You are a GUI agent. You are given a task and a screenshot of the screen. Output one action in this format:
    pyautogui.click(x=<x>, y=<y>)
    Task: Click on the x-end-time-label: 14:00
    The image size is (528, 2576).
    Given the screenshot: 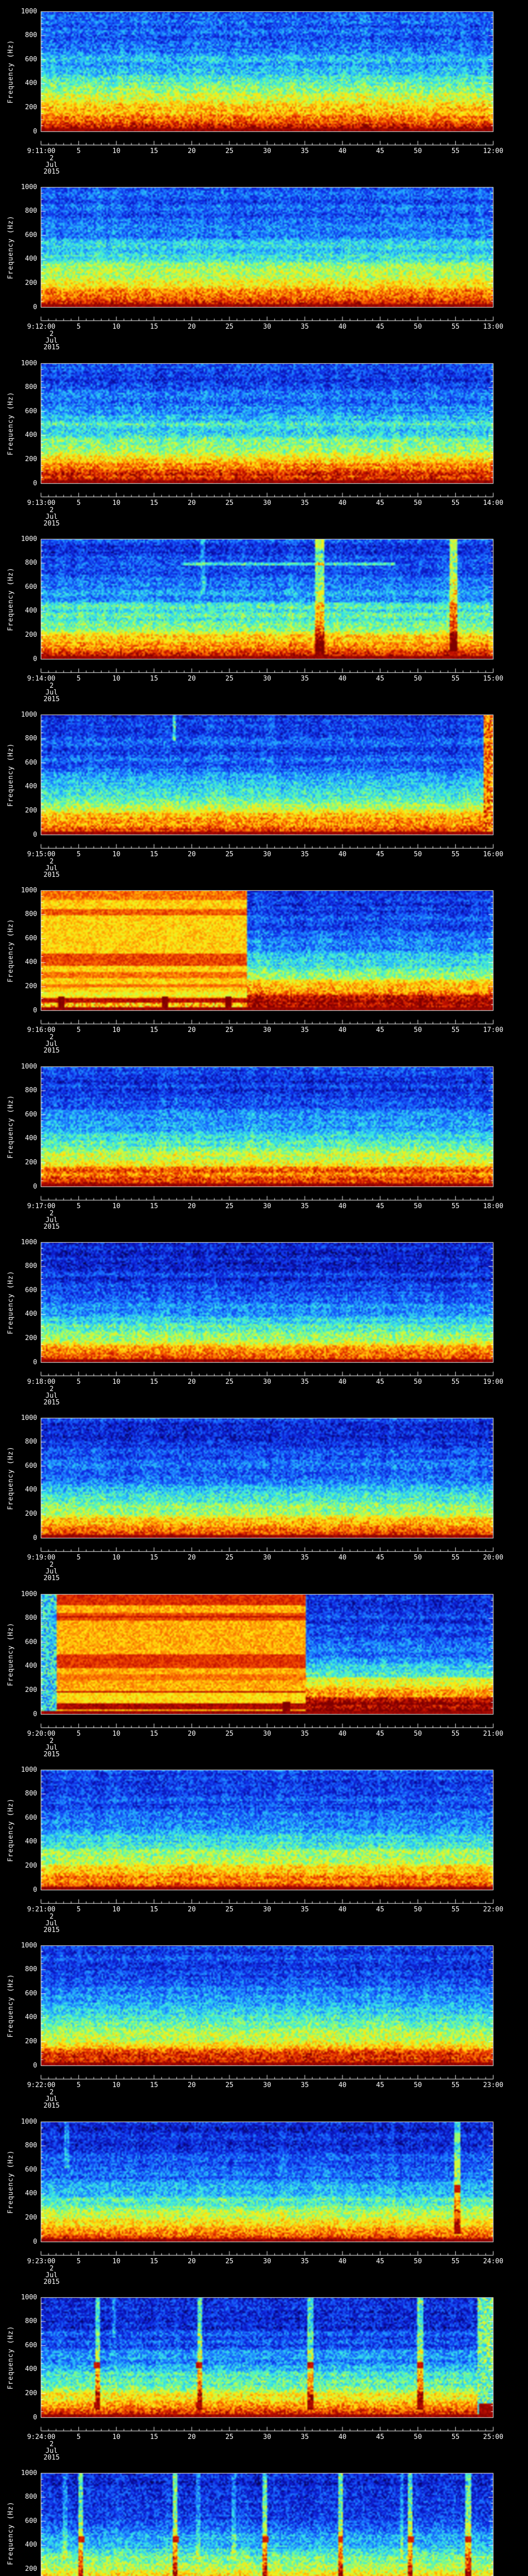 What is the action you would take?
    pyautogui.click(x=493, y=503)
    